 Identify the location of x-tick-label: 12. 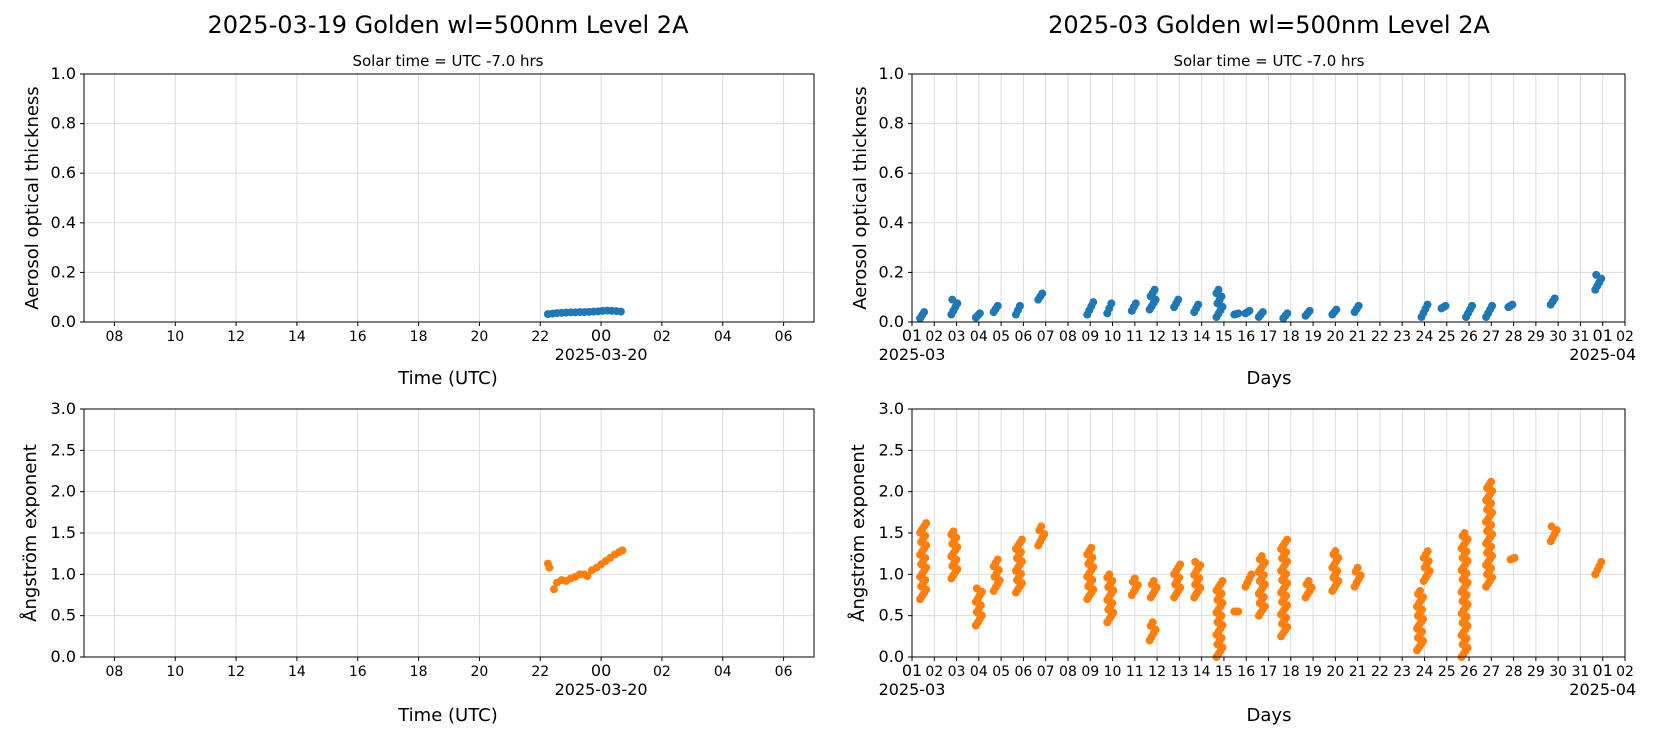
(1157, 672).